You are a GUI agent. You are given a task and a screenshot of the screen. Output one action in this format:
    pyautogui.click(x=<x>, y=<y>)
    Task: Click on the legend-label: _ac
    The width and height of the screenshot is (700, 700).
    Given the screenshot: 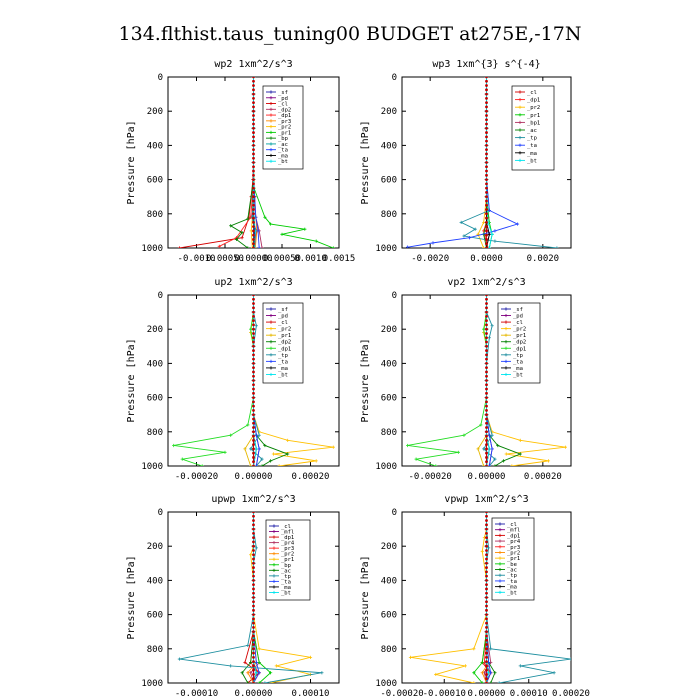 What is the action you would take?
    pyautogui.click(x=283, y=145)
    